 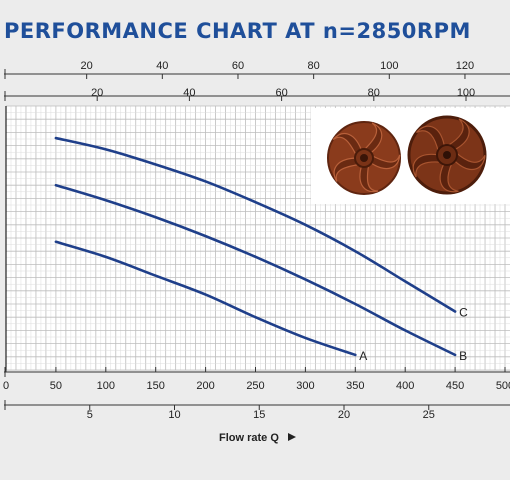 I want to click on bottom-secondary-tick-label: 25, so click(x=429, y=415).